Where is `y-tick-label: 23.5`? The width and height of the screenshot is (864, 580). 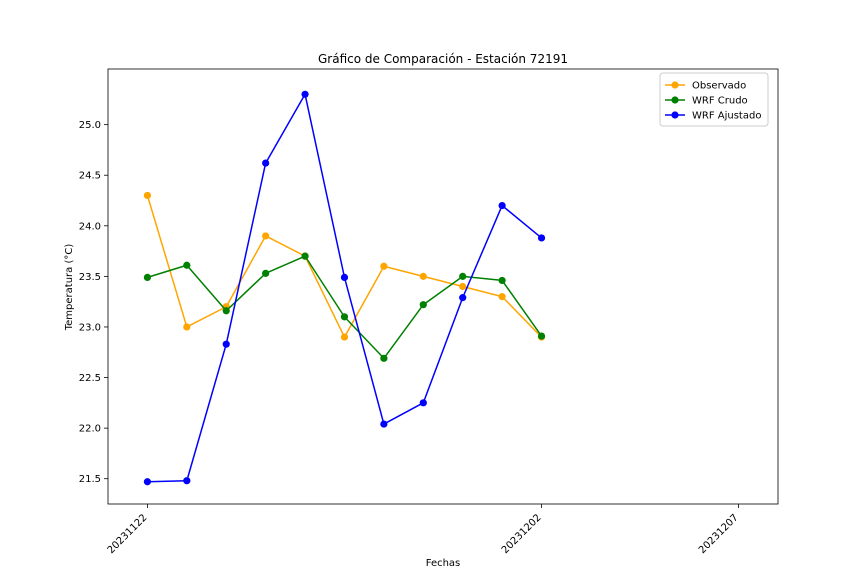 y-tick-label: 23.5 is located at coordinates (90, 277).